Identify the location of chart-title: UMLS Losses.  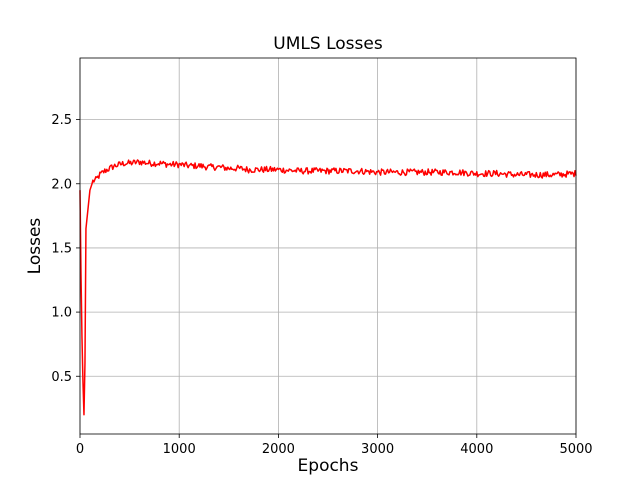
(328, 44).